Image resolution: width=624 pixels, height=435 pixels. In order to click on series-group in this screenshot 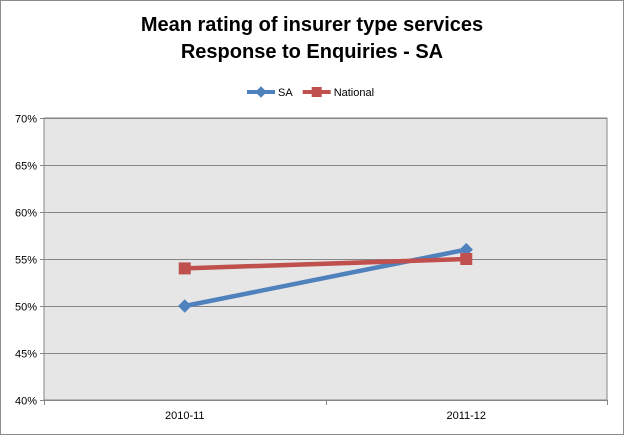, I will do `click(325, 277)`.